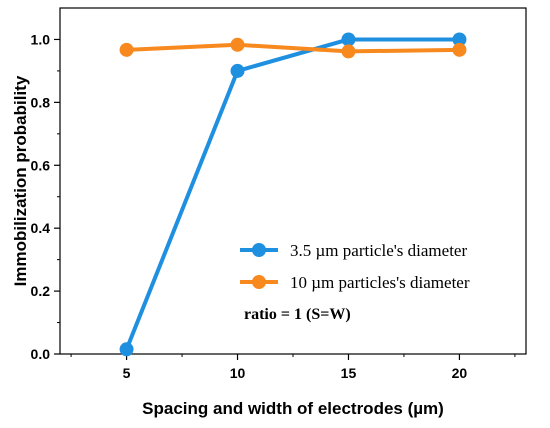  I want to click on y-tick-label: 0.4, so click(41, 228).